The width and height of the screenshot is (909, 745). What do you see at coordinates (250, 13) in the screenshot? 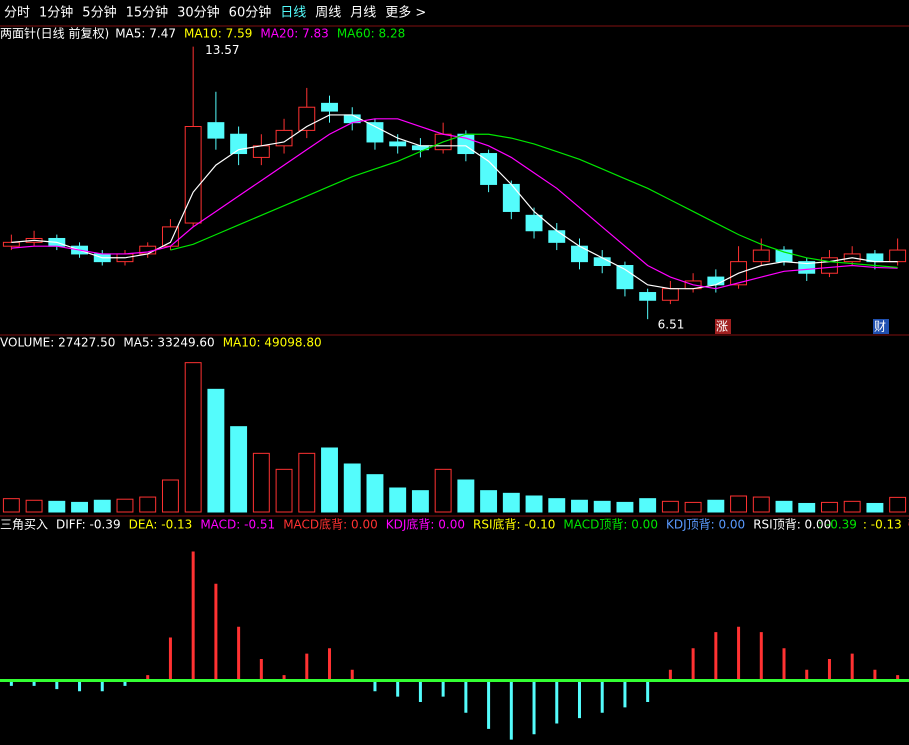
I see `toolbar-tab: 60分钟` at bounding box center [250, 13].